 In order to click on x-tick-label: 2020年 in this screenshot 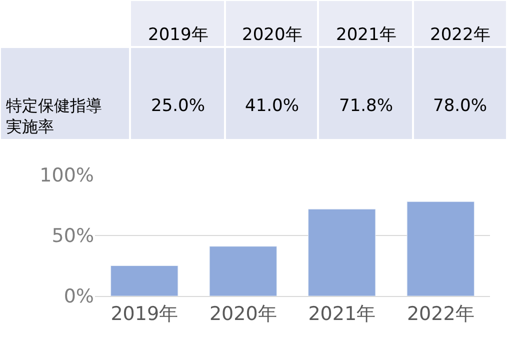, I will do `click(243, 313)`.